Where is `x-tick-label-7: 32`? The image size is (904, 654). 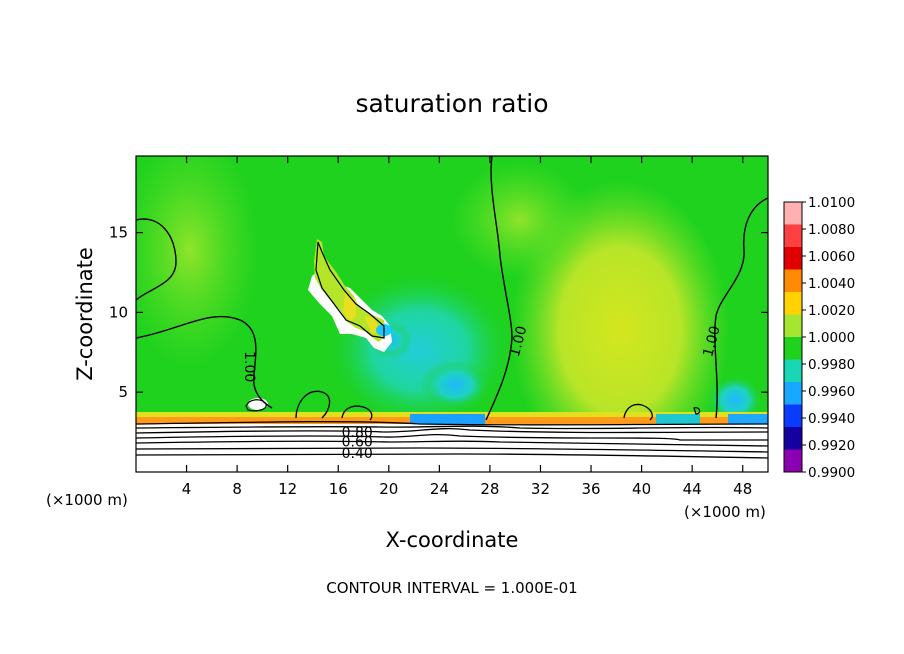 x-tick-label-7: 32 is located at coordinates (540, 489).